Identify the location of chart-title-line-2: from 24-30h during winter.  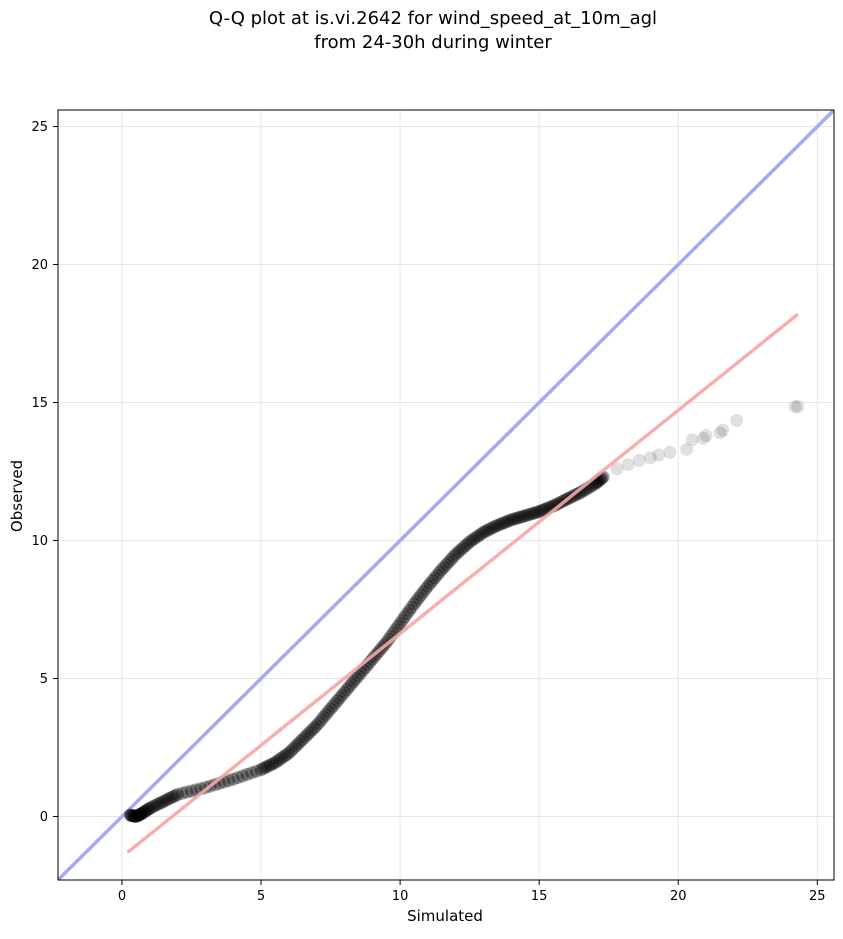
(433, 42).